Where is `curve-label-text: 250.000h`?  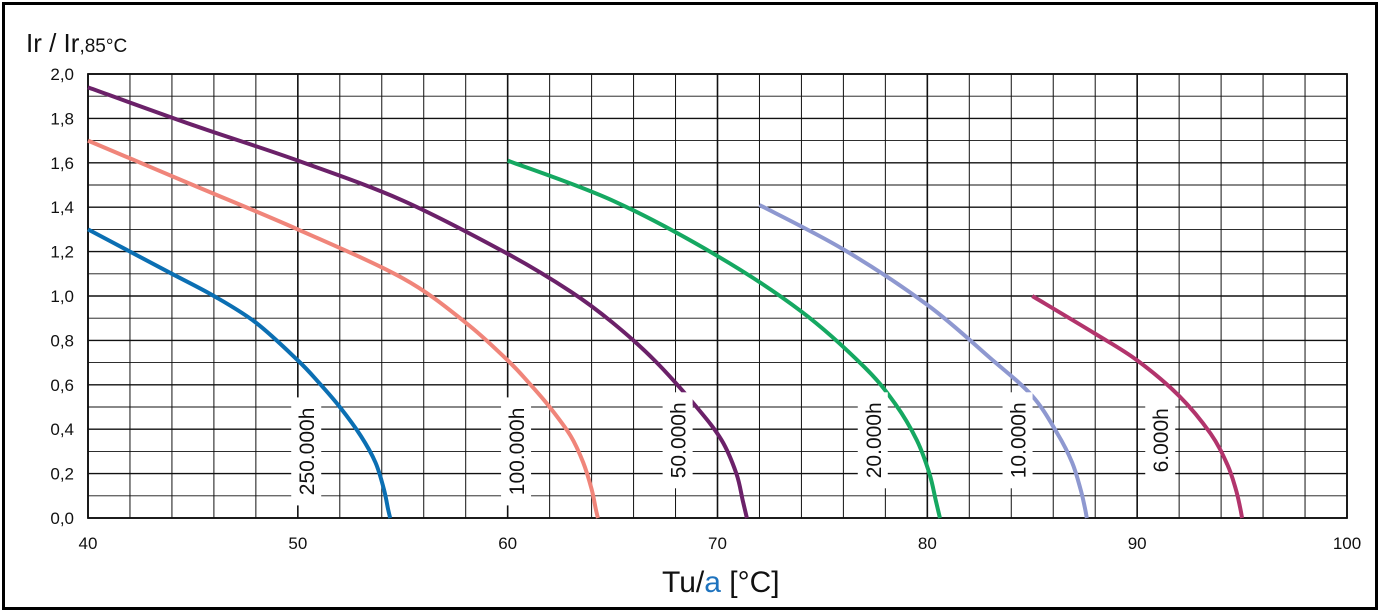 curve-label-text: 250.000h is located at coordinates (307, 452).